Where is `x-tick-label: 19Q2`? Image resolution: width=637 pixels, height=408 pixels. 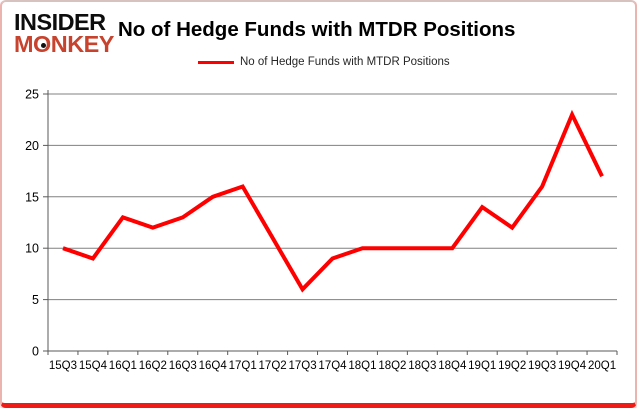 x-tick-label: 19Q2 is located at coordinates (512, 366).